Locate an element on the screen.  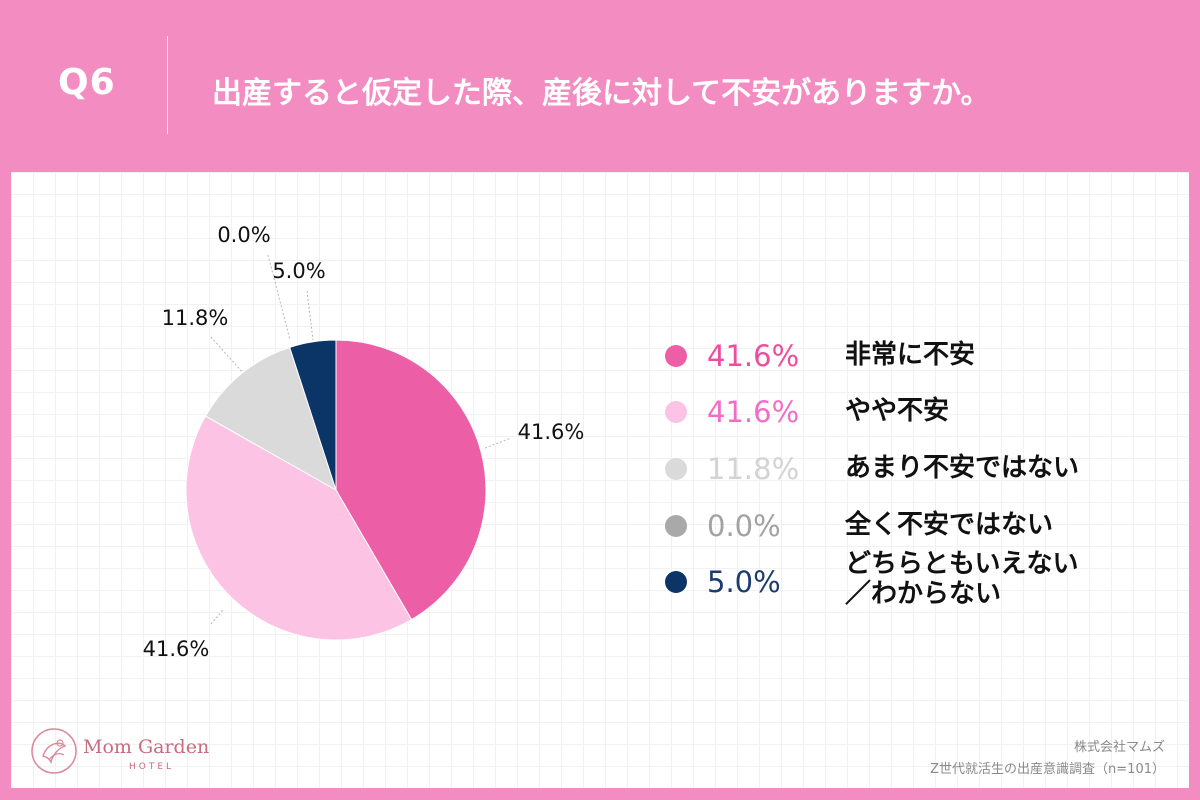
legend-percent: 5.0% is located at coordinates (744, 582).